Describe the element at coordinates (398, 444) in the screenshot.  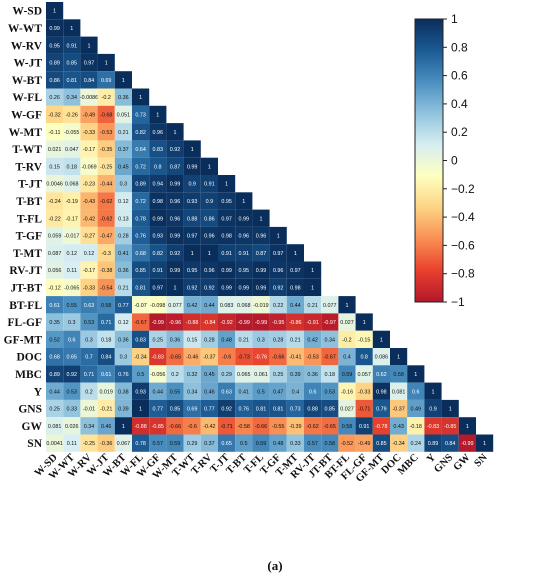
I see `cell-value-label: -0.34` at that location.